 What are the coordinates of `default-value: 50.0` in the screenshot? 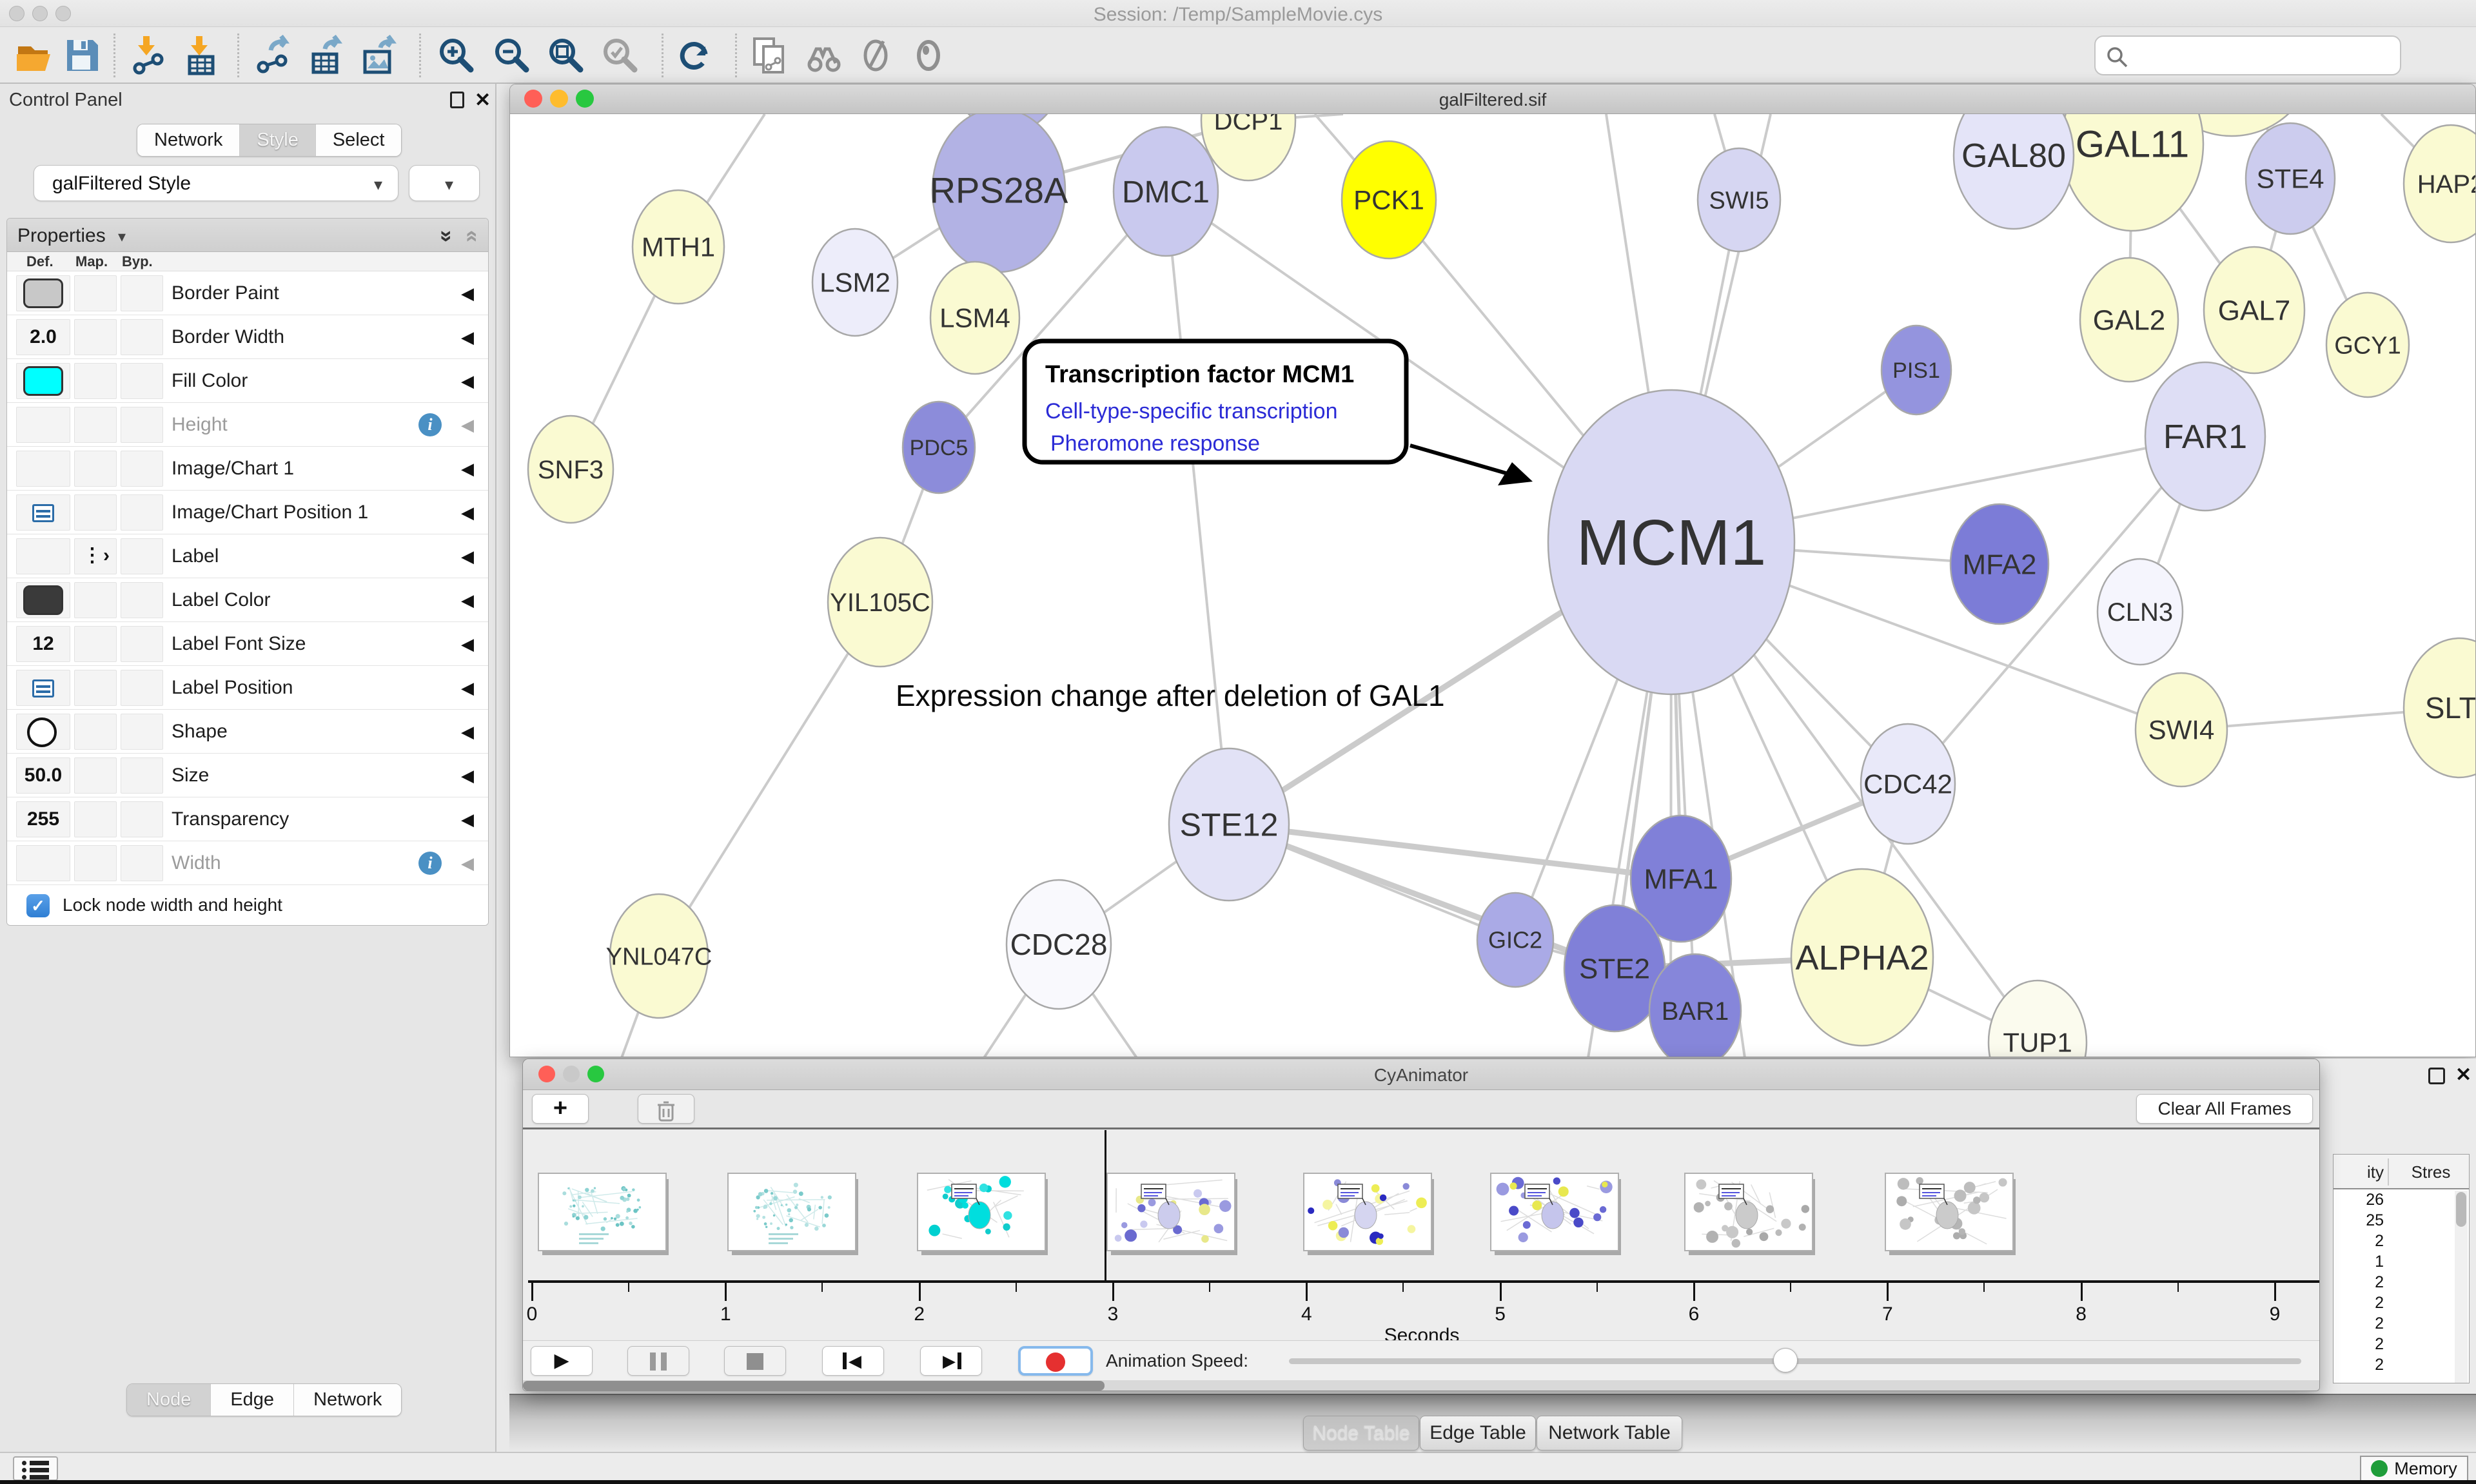 It's located at (43, 775).